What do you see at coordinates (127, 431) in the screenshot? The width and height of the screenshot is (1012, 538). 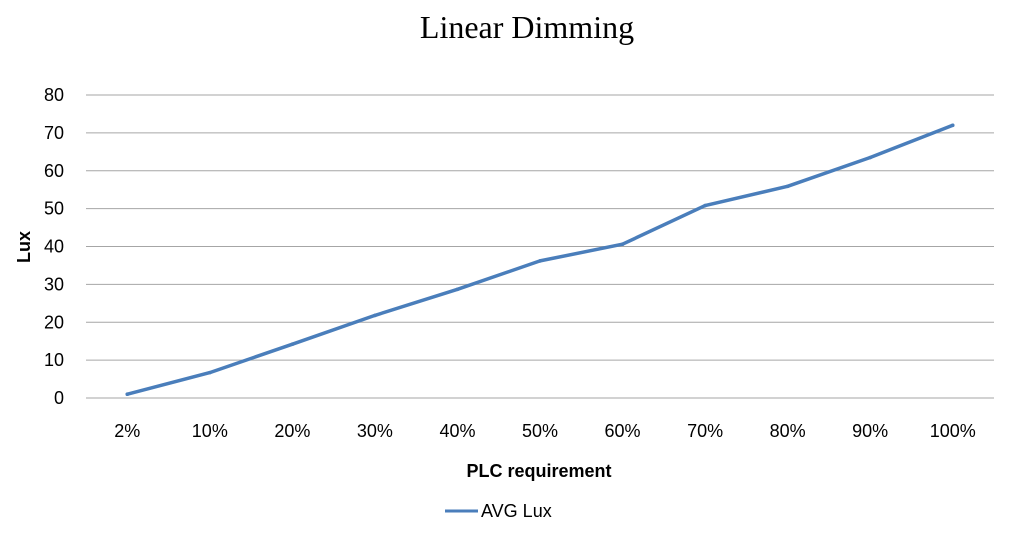 I see `x-tick-label: 2%` at bounding box center [127, 431].